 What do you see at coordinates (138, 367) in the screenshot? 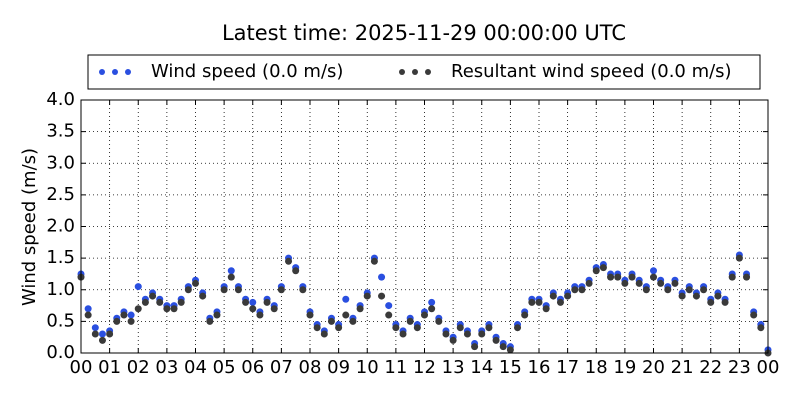
I see `x-tick-label: 02` at bounding box center [138, 367].